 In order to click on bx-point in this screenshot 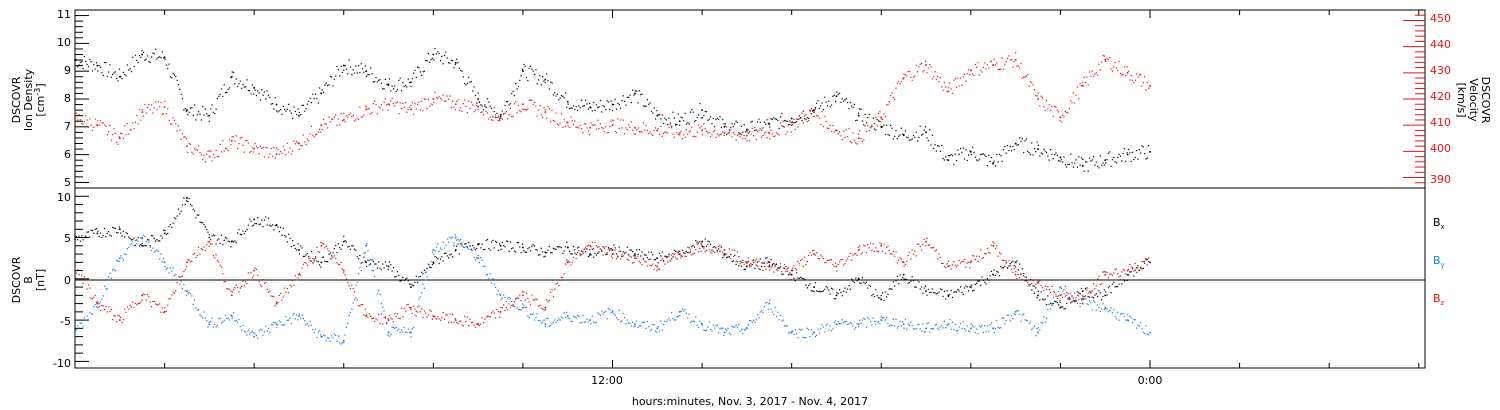, I will do `click(769, 262)`.